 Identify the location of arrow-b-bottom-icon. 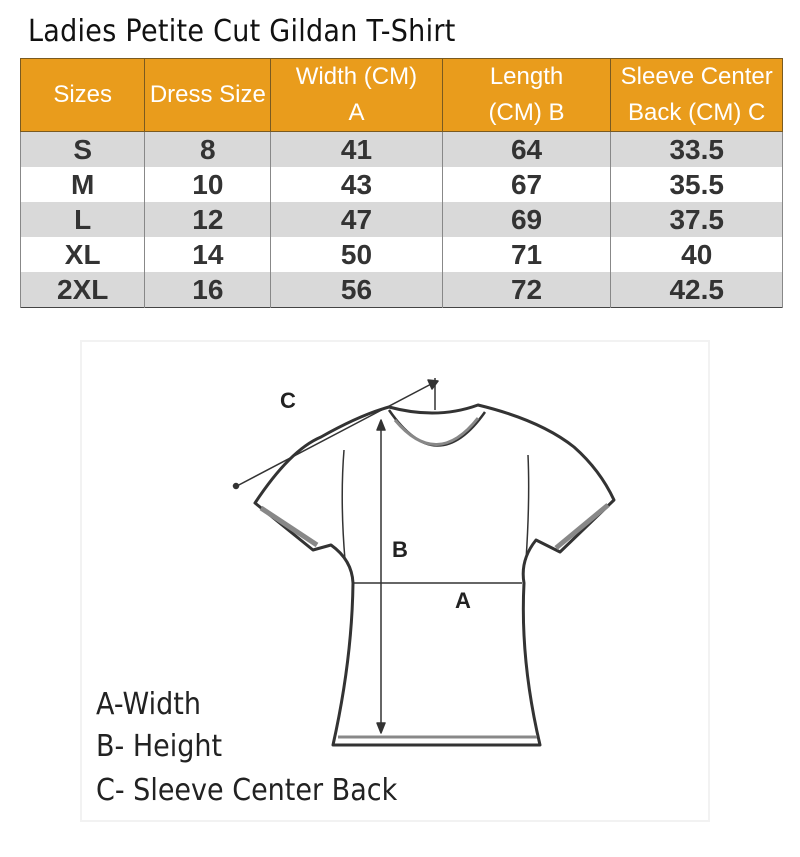
(381, 728).